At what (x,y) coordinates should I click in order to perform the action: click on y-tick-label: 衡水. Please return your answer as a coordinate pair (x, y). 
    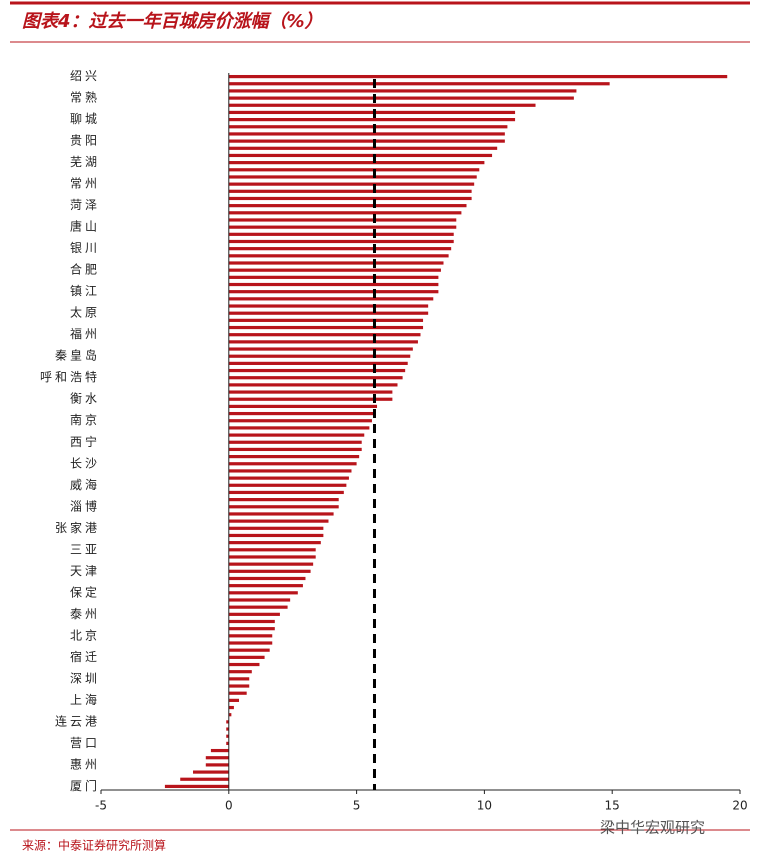
    Looking at the image, I should click on (85, 399).